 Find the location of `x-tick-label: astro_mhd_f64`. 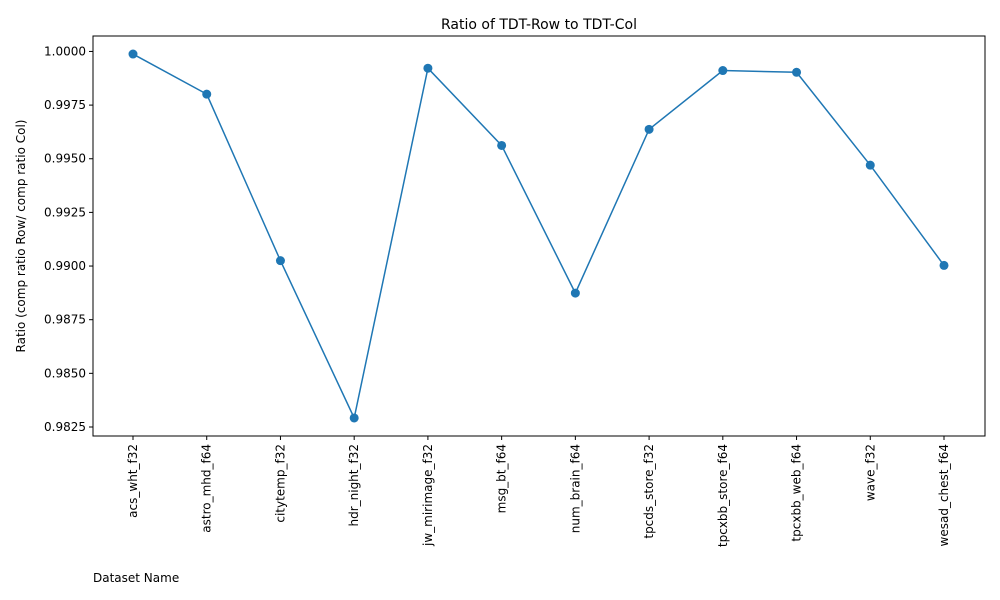

x-tick-label: astro_mhd_f64 is located at coordinates (207, 488).